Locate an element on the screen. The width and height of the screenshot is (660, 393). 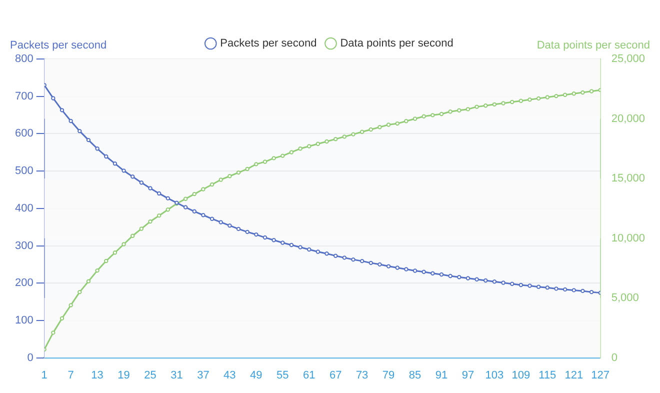
x-tick-label: 55 is located at coordinates (282, 375).